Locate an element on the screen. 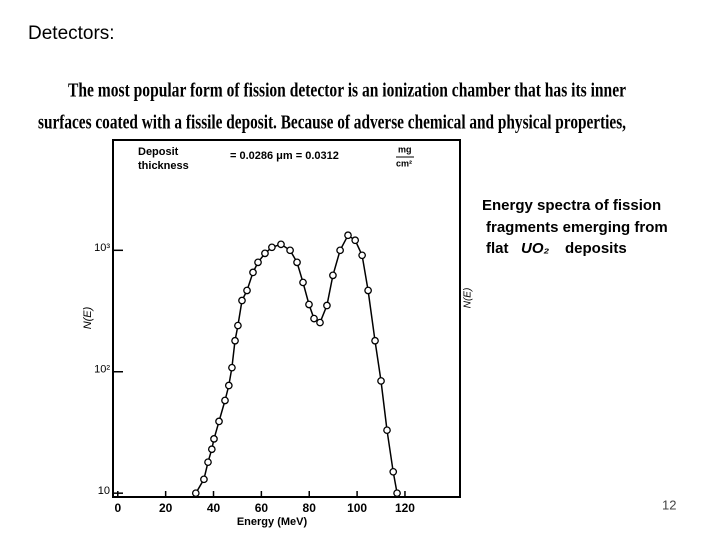  caption-text: deposits is located at coordinates (596, 248).